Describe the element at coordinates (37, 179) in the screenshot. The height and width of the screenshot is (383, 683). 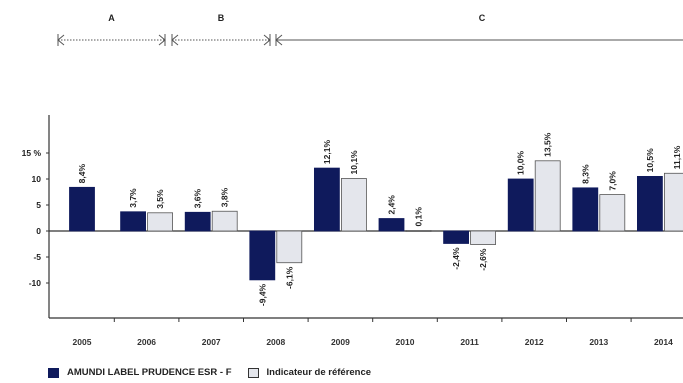
I see `y-tick-label: 10` at that location.